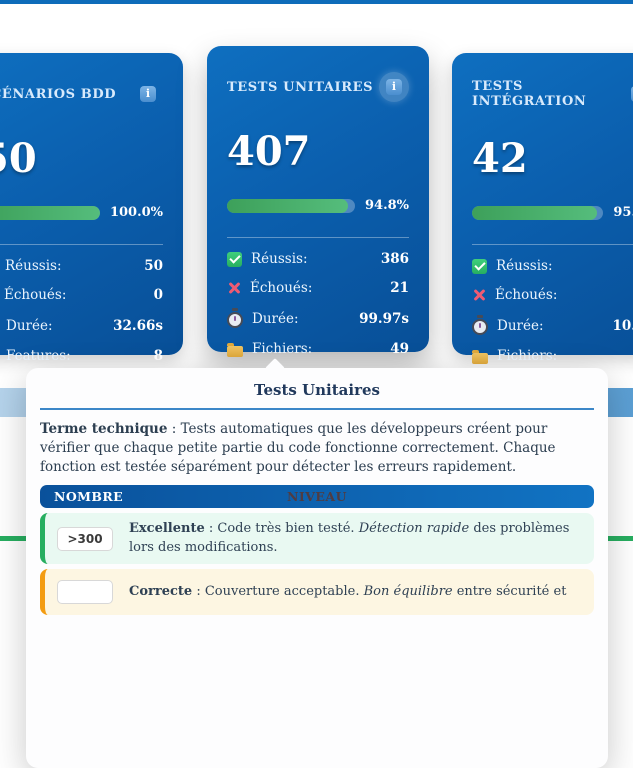 This screenshot has width=633, height=768. Describe the element at coordinates (81, 81) in the screenshot. I see `card-header: SCÉNARIOS BDD i` at that location.